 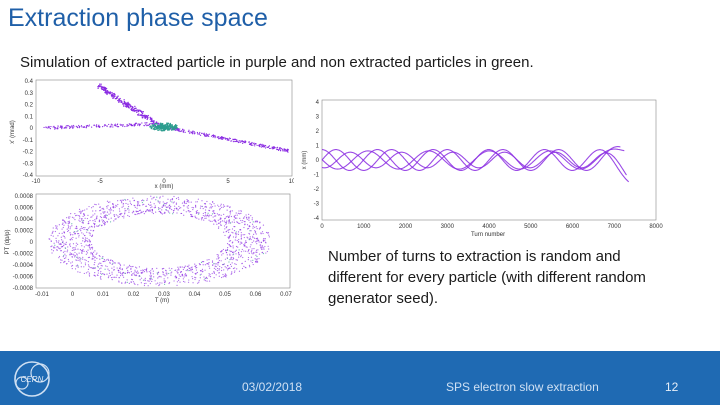 What do you see at coordinates (164, 295) in the screenshot?
I see `bottom-left-xtick: 0.03` at bounding box center [164, 295].